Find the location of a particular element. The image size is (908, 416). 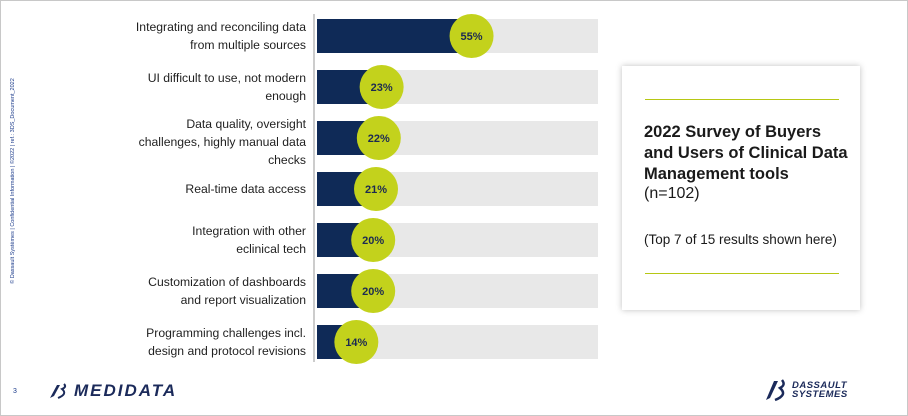

category-label-line: design and protocol revisions is located at coordinates (227, 351).